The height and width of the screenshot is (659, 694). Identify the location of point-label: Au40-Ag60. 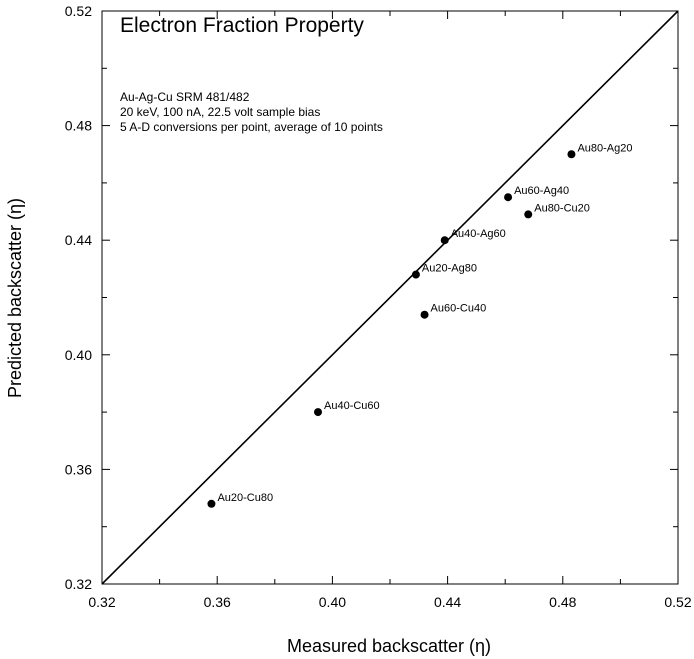
(478, 234).